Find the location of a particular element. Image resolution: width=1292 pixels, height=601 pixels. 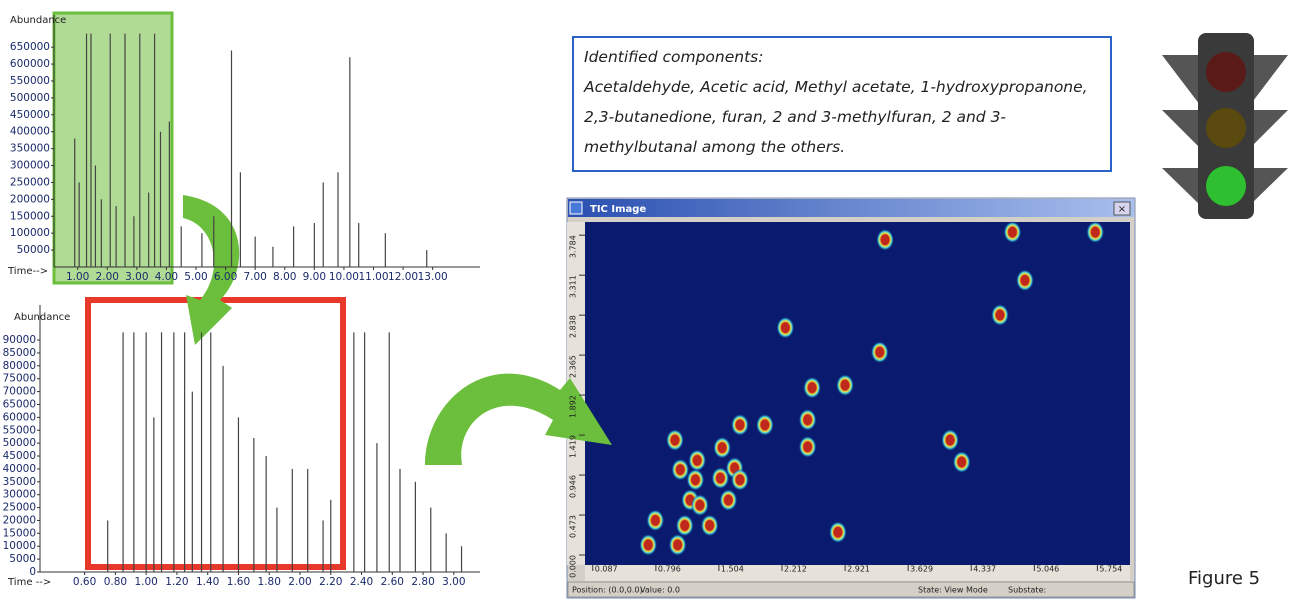

tic-title: TIC Image is located at coordinates (618, 209).